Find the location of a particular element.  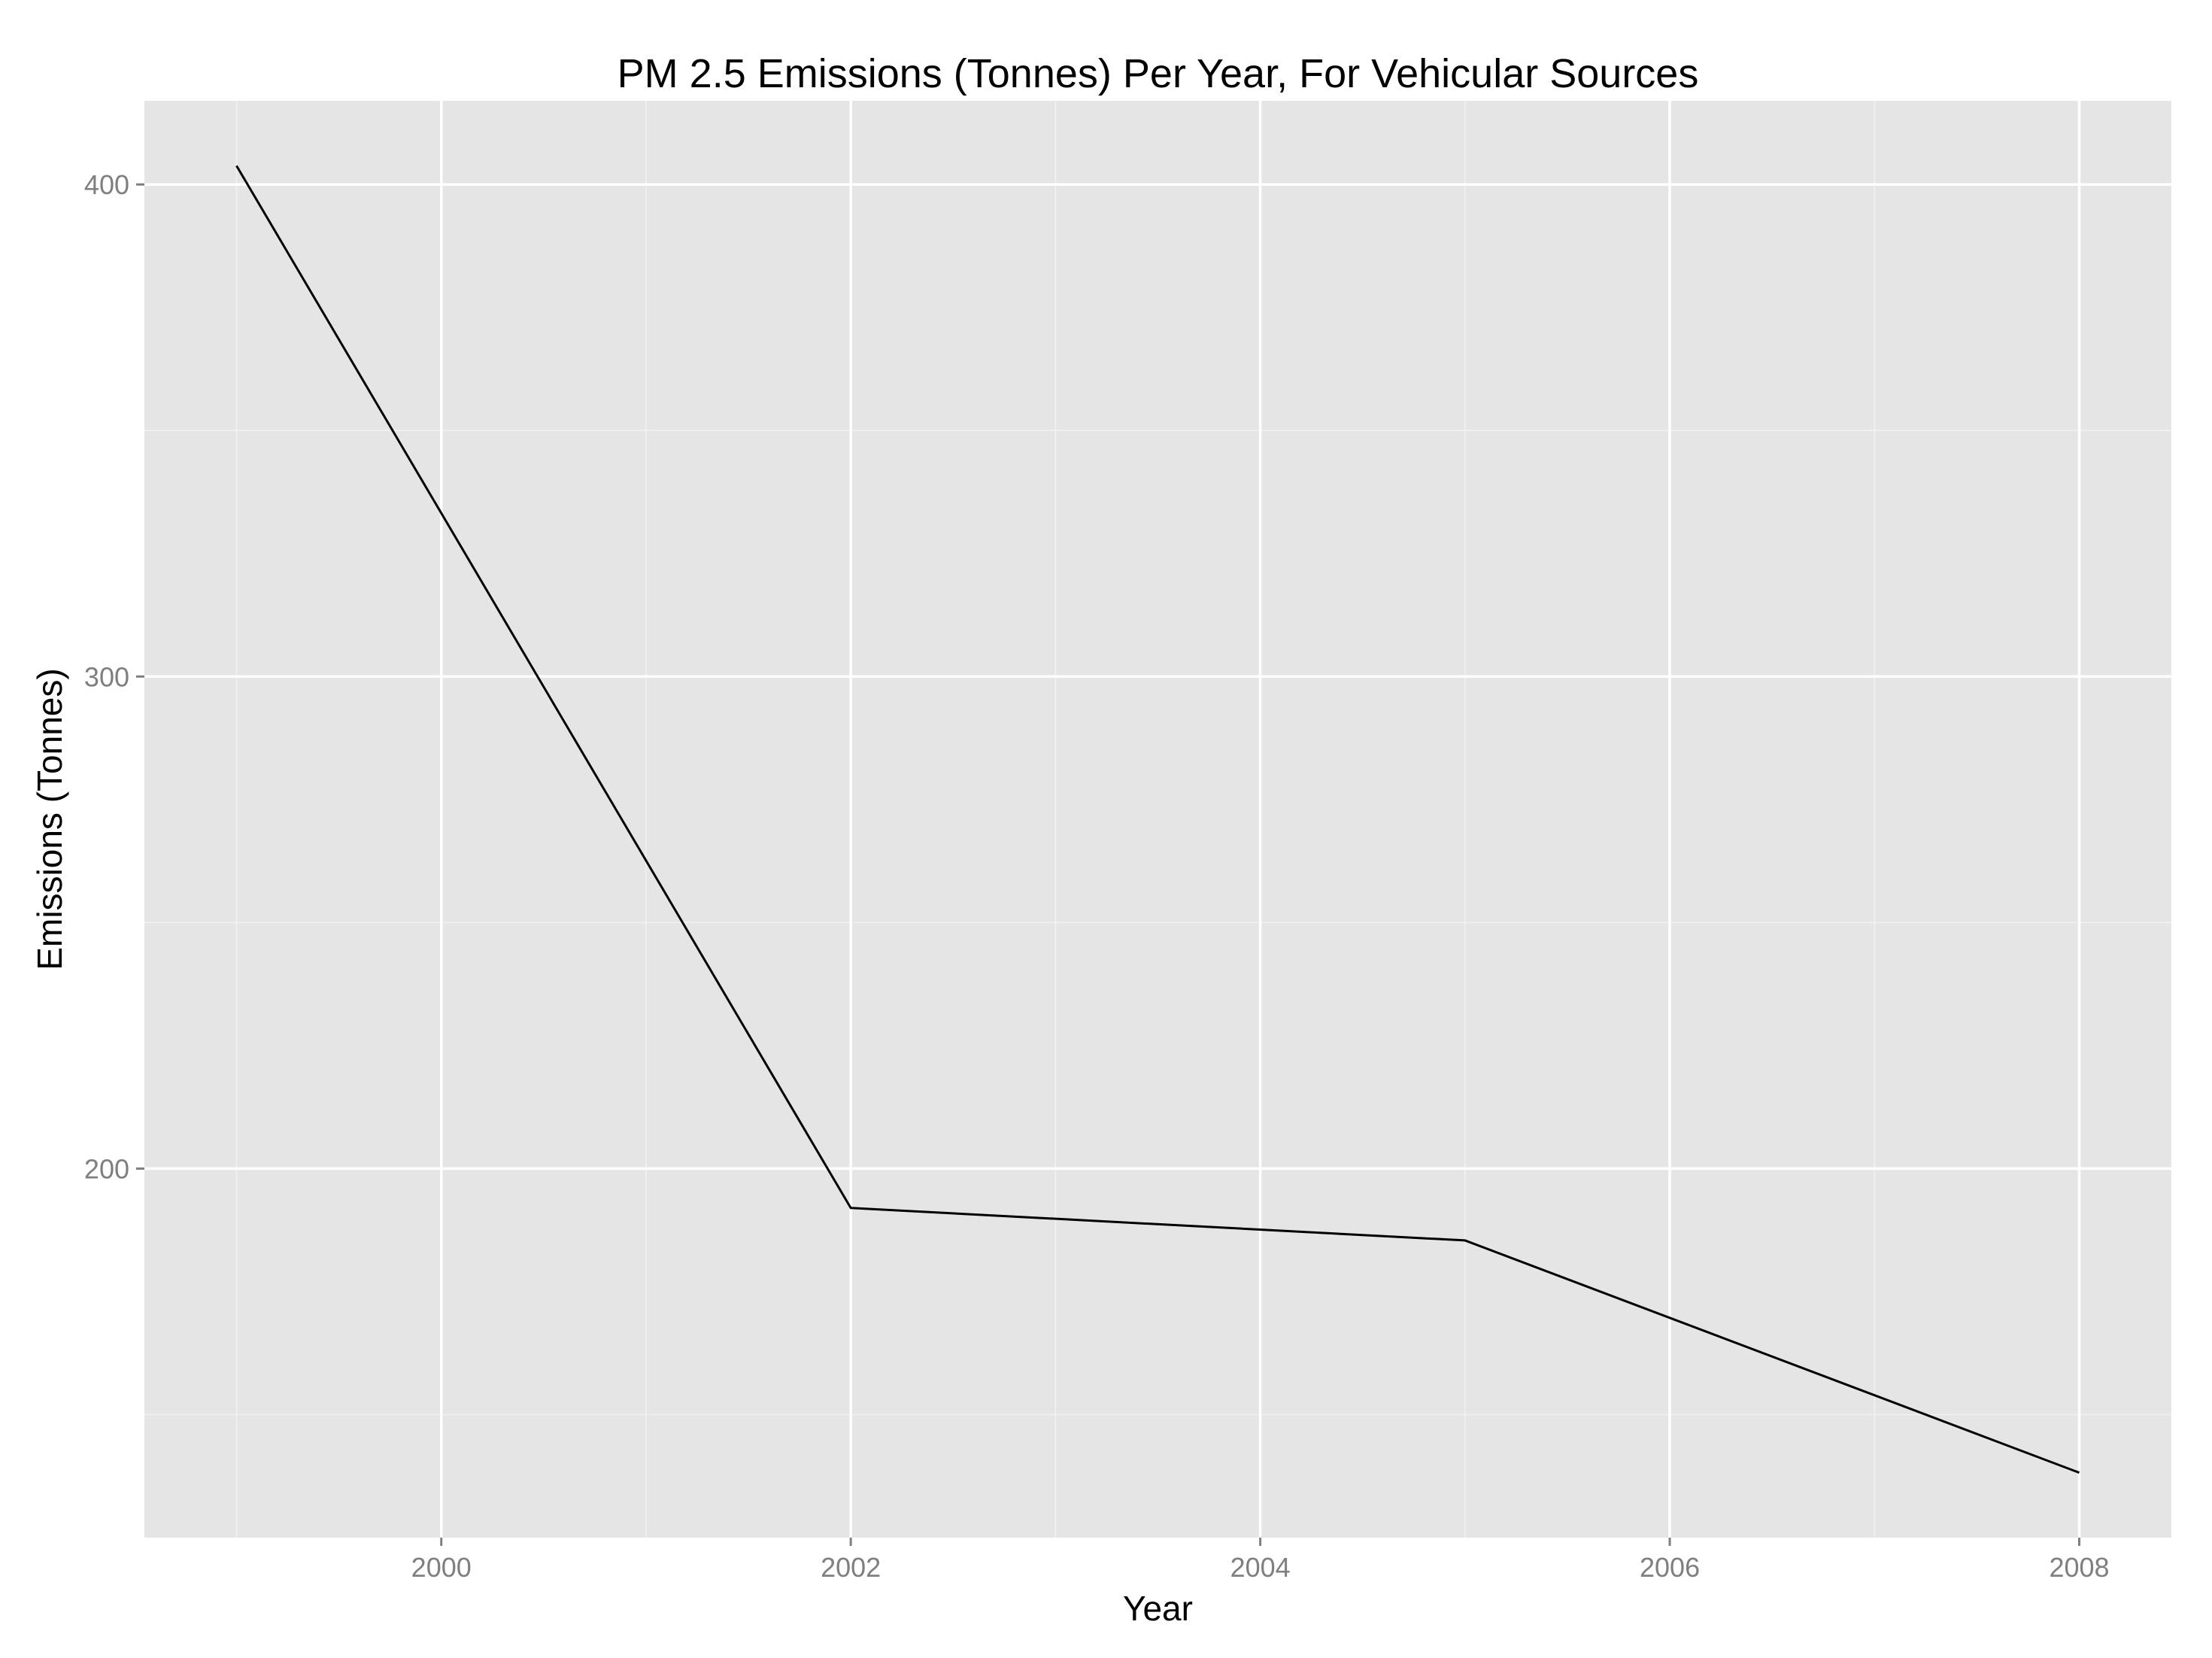

y-axis-title: Emissions (Tonnes) is located at coordinates (49, 819).